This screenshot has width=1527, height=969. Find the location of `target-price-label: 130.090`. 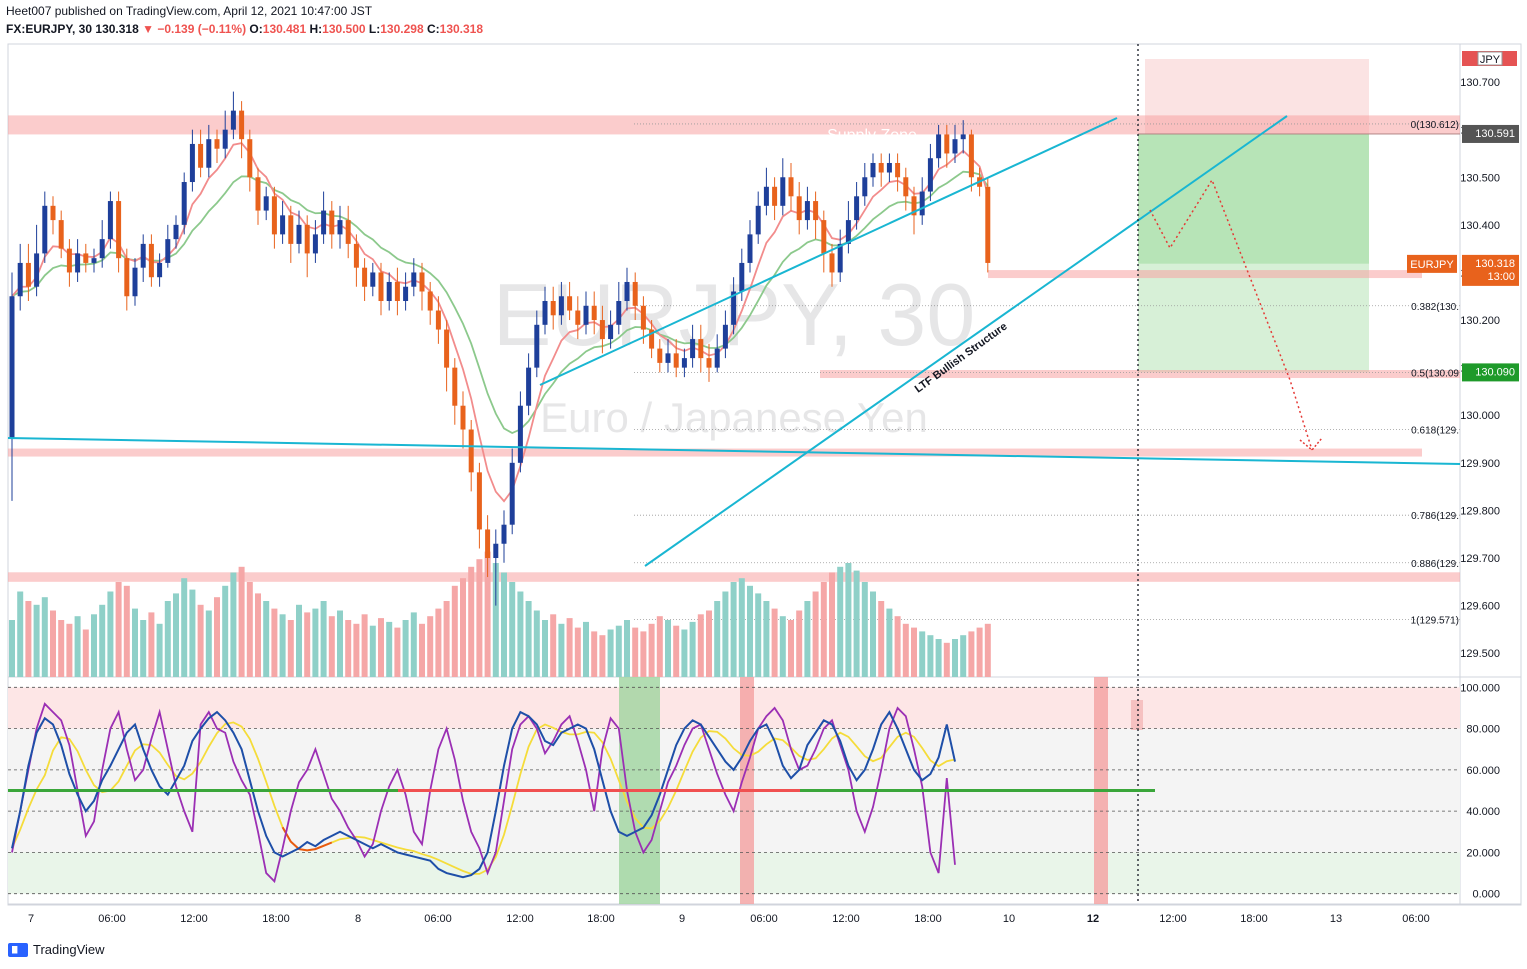

target-price-label: 130.090 is located at coordinates (1490, 372).